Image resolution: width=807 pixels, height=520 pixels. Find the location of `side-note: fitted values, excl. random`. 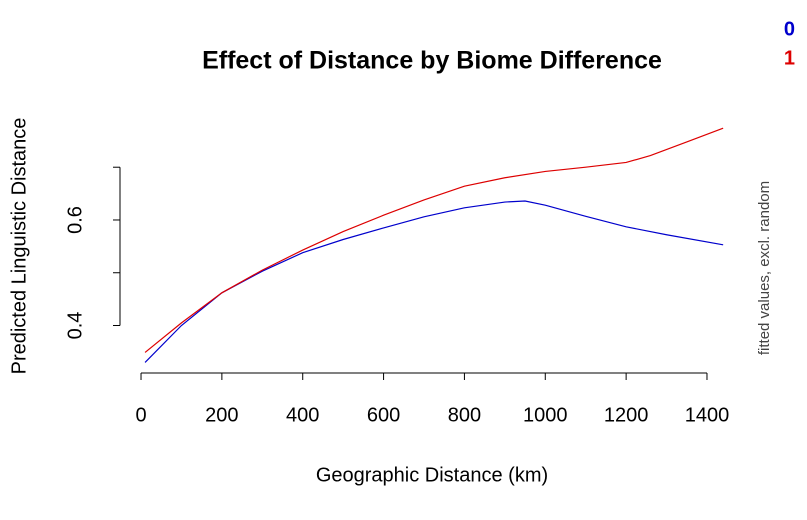

side-note: fitted values, excl. random is located at coordinates (764, 268).